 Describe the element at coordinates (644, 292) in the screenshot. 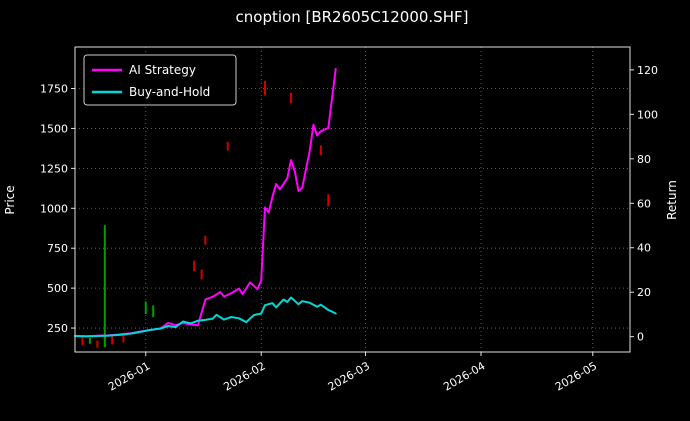

I see `right-tick-label: 20` at that location.